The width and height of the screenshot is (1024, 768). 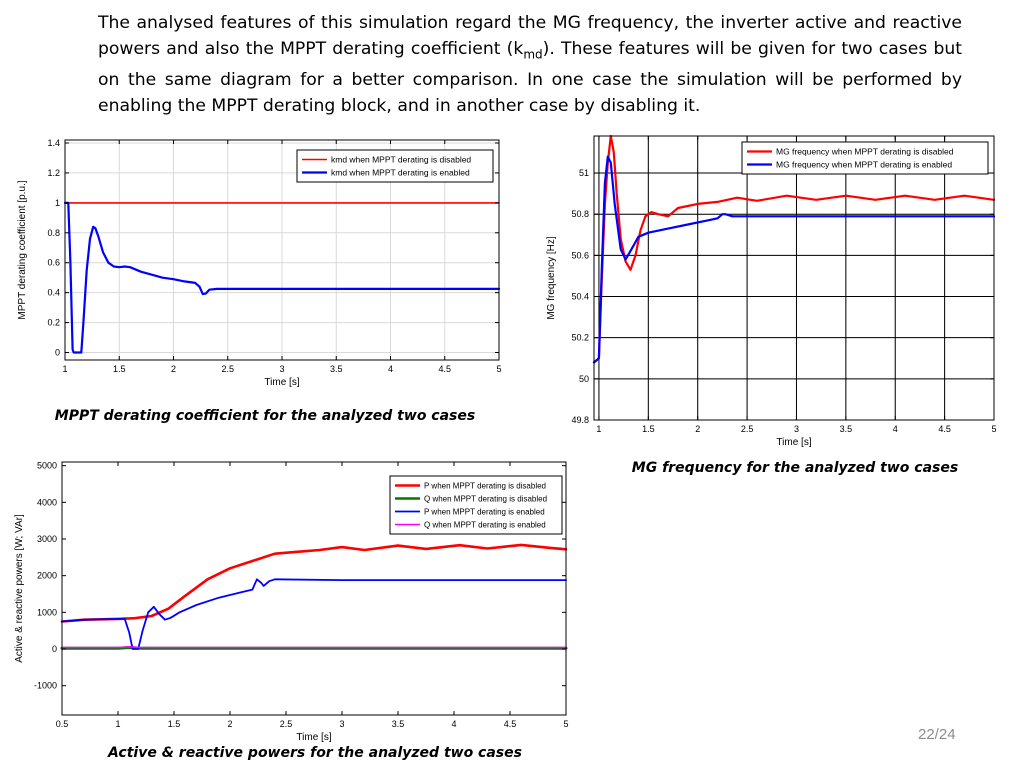 What do you see at coordinates (53, 173) in the screenshot?
I see `y-tick-label: 1.2` at bounding box center [53, 173].